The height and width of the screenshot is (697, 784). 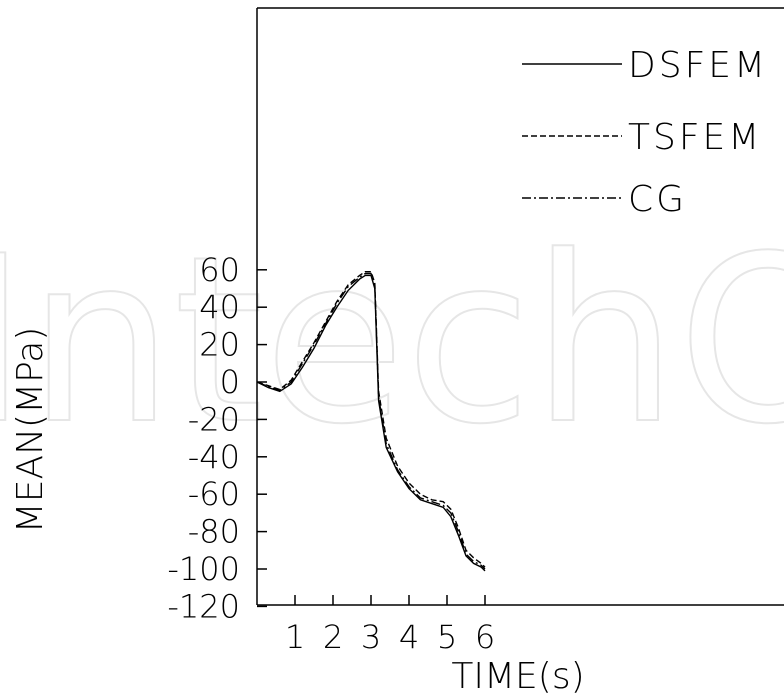 I want to click on x-tick-label: 2, so click(x=333, y=637).